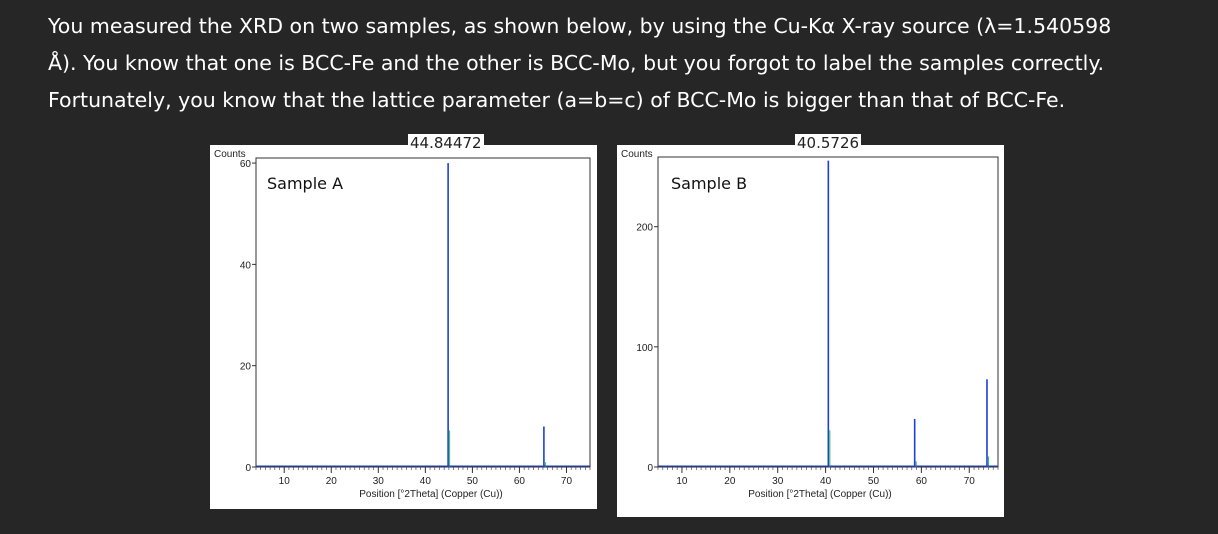  Describe the element at coordinates (305, 183) in the screenshot. I see `sample-a-label: Sample A` at that location.